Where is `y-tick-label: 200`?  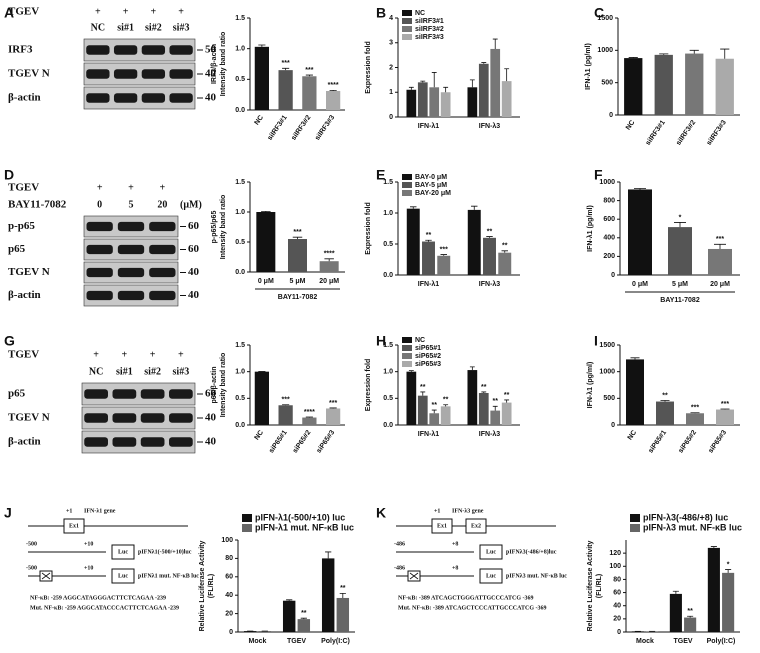 y-tick-label: 200 is located at coordinates (609, 256).